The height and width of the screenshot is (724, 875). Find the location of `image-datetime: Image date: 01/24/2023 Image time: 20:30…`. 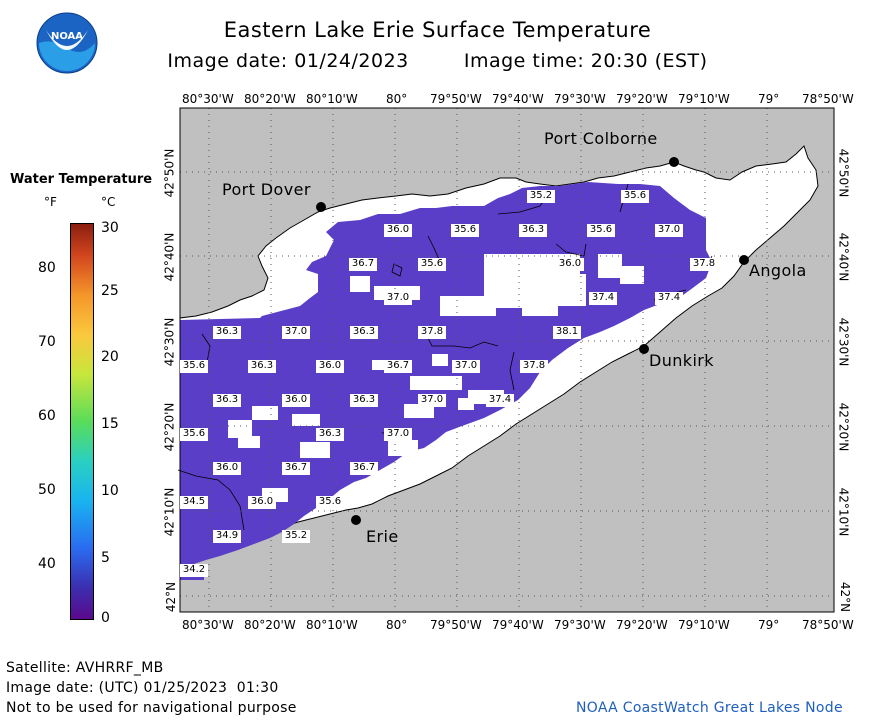

image-datetime: Image date: 01/24/2023 Image time: 20:30… is located at coordinates (437, 61).